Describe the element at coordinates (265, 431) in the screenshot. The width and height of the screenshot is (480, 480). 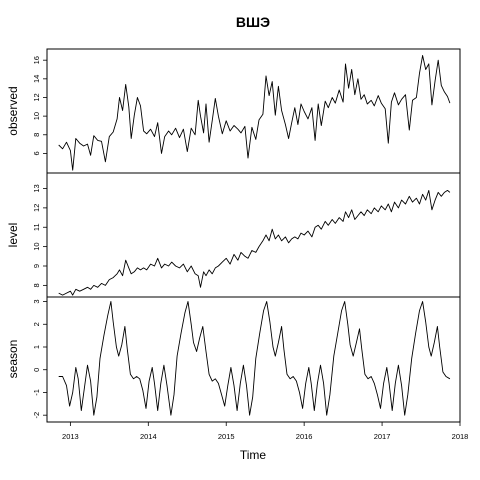
I see `time-x-axis: 2013 2014 2015 2016 2017 2018` at that location.